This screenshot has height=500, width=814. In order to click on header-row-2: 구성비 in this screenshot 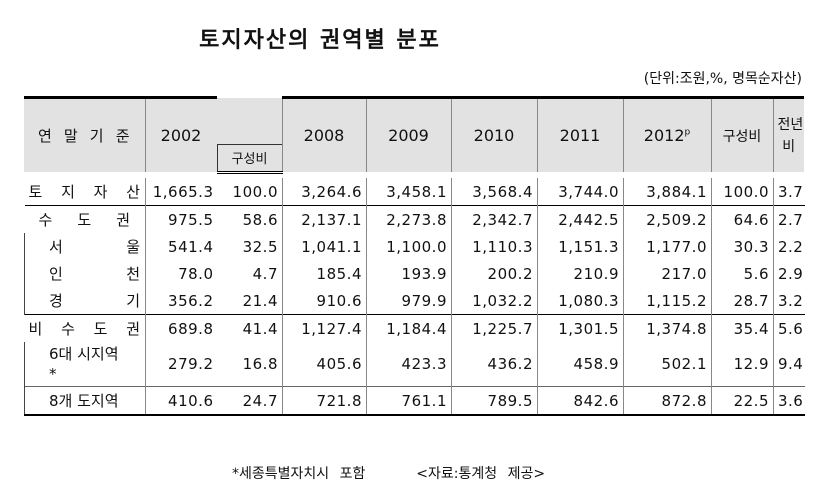, I will do `click(414, 158)`.